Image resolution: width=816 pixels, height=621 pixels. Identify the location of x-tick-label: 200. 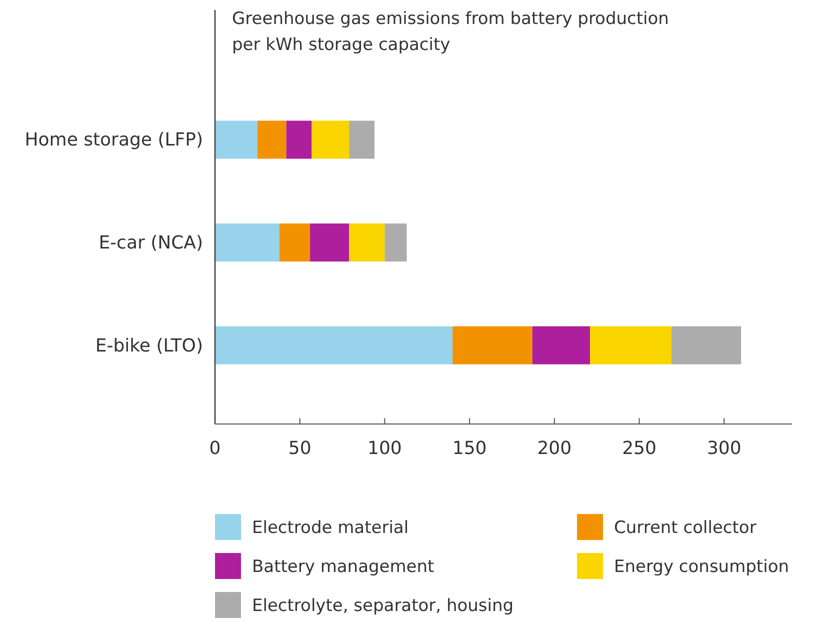
(554, 448).